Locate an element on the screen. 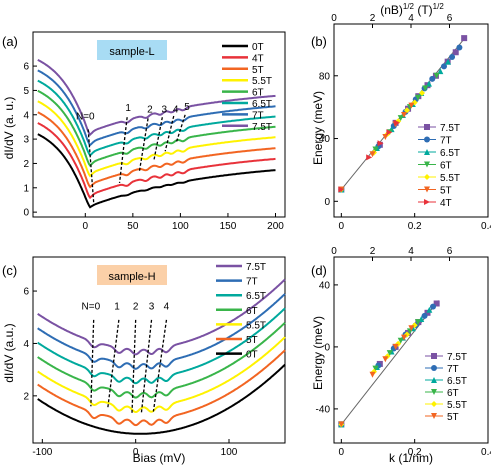 The height and width of the screenshot is (469, 491). sample-l-badge: sample-L is located at coordinates (131, 52).